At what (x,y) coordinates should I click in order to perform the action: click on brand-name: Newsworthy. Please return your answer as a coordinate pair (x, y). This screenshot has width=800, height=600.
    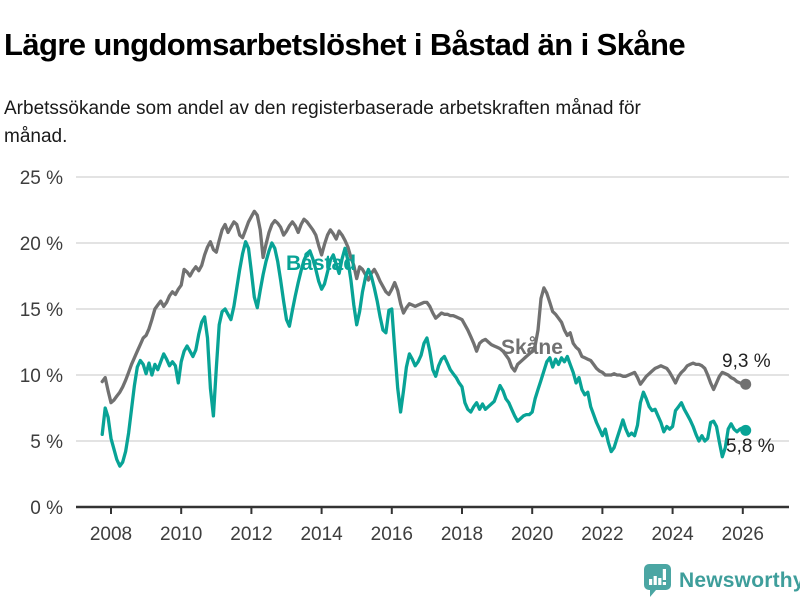
    Looking at the image, I should click on (739, 580).